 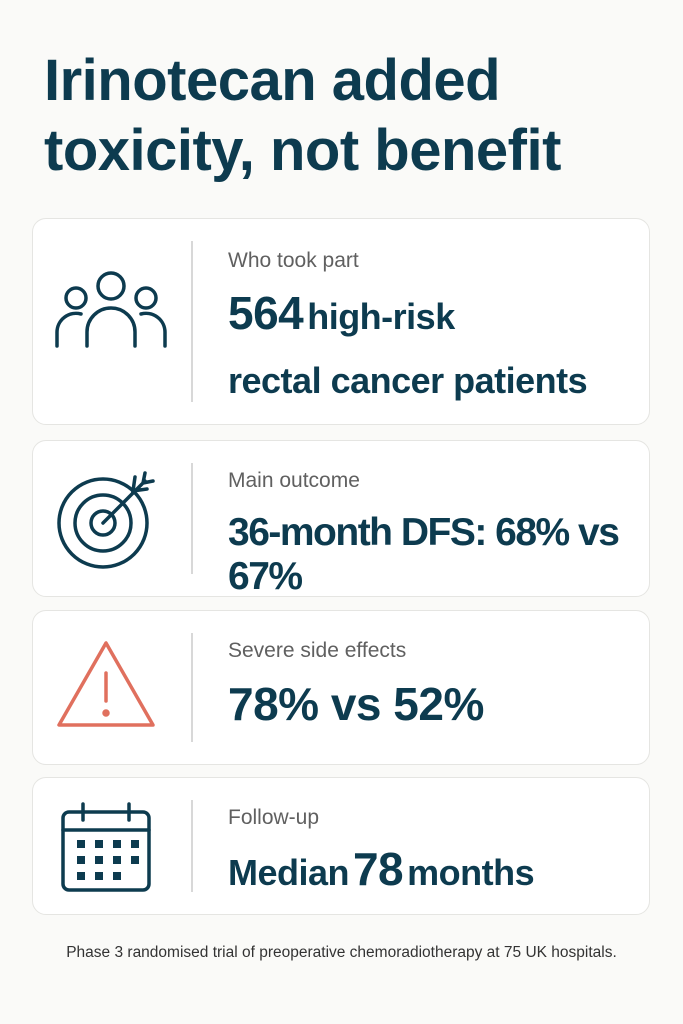 What do you see at coordinates (266, 313) in the screenshot?
I see `value-number: 564` at bounding box center [266, 313].